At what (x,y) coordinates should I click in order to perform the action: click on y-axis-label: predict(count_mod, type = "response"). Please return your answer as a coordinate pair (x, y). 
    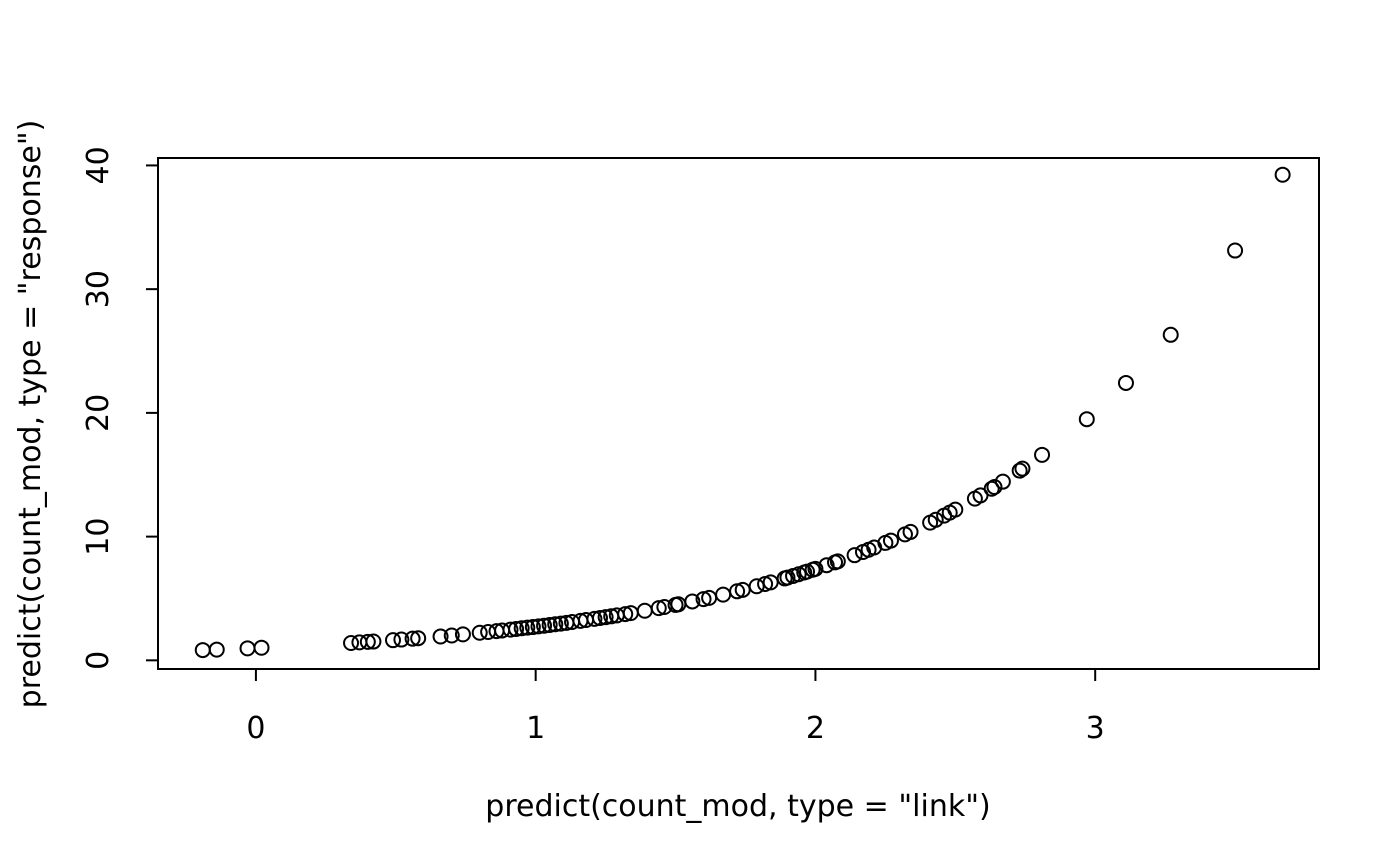
    Looking at the image, I should click on (30, 414).